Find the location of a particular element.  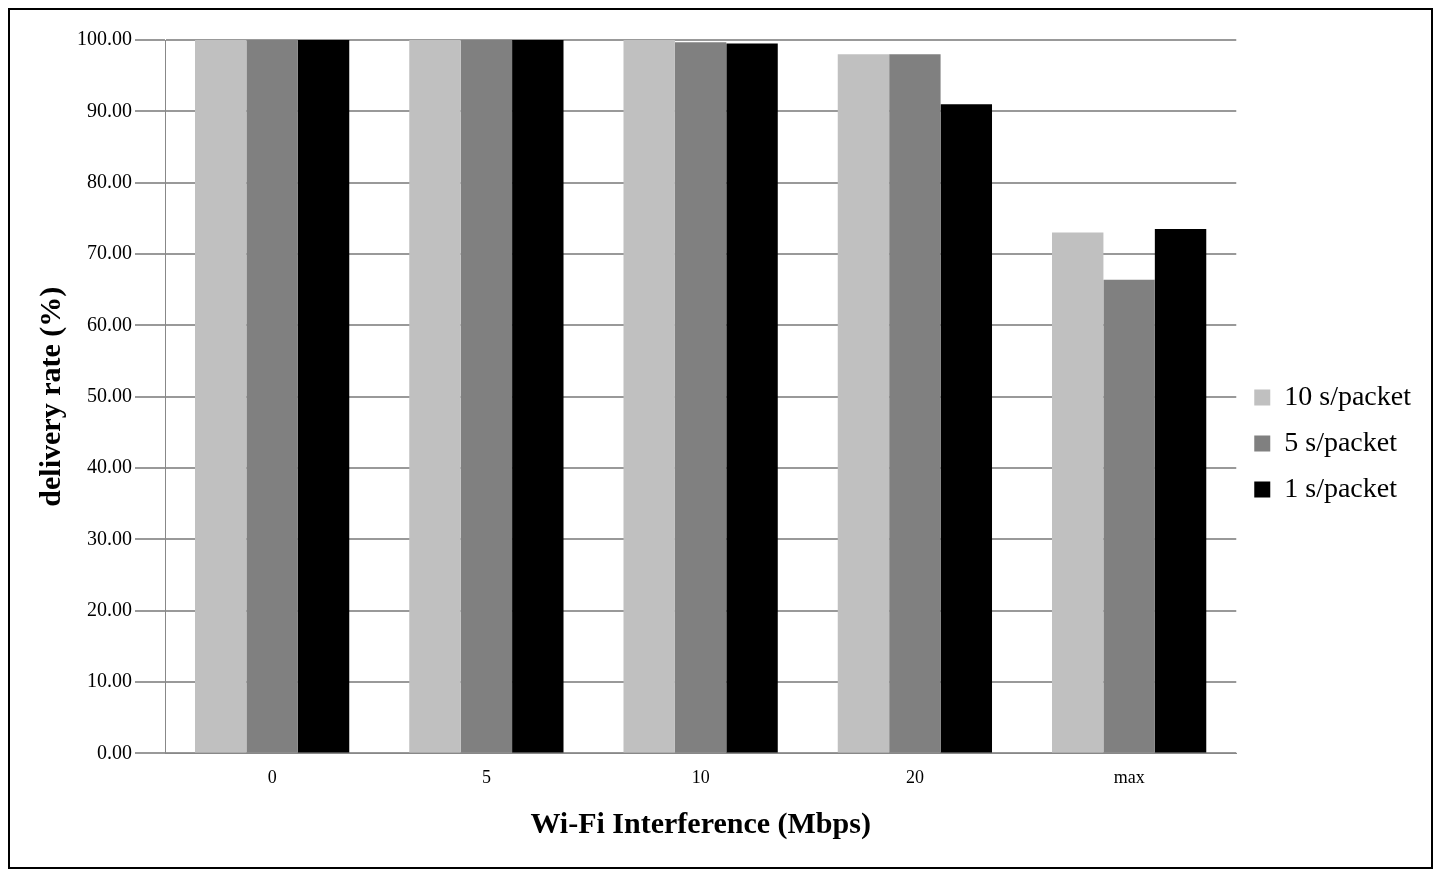

y-tick-label: 20.00 is located at coordinates (109, 608).